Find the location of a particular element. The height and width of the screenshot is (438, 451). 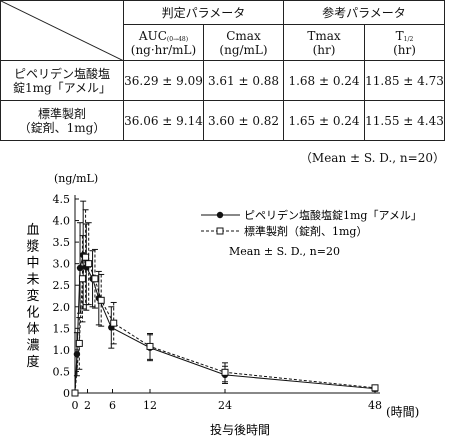

row-label-test: ピペリデン塩酸塩 錠1mg「アメル」 is located at coordinates (62, 80).